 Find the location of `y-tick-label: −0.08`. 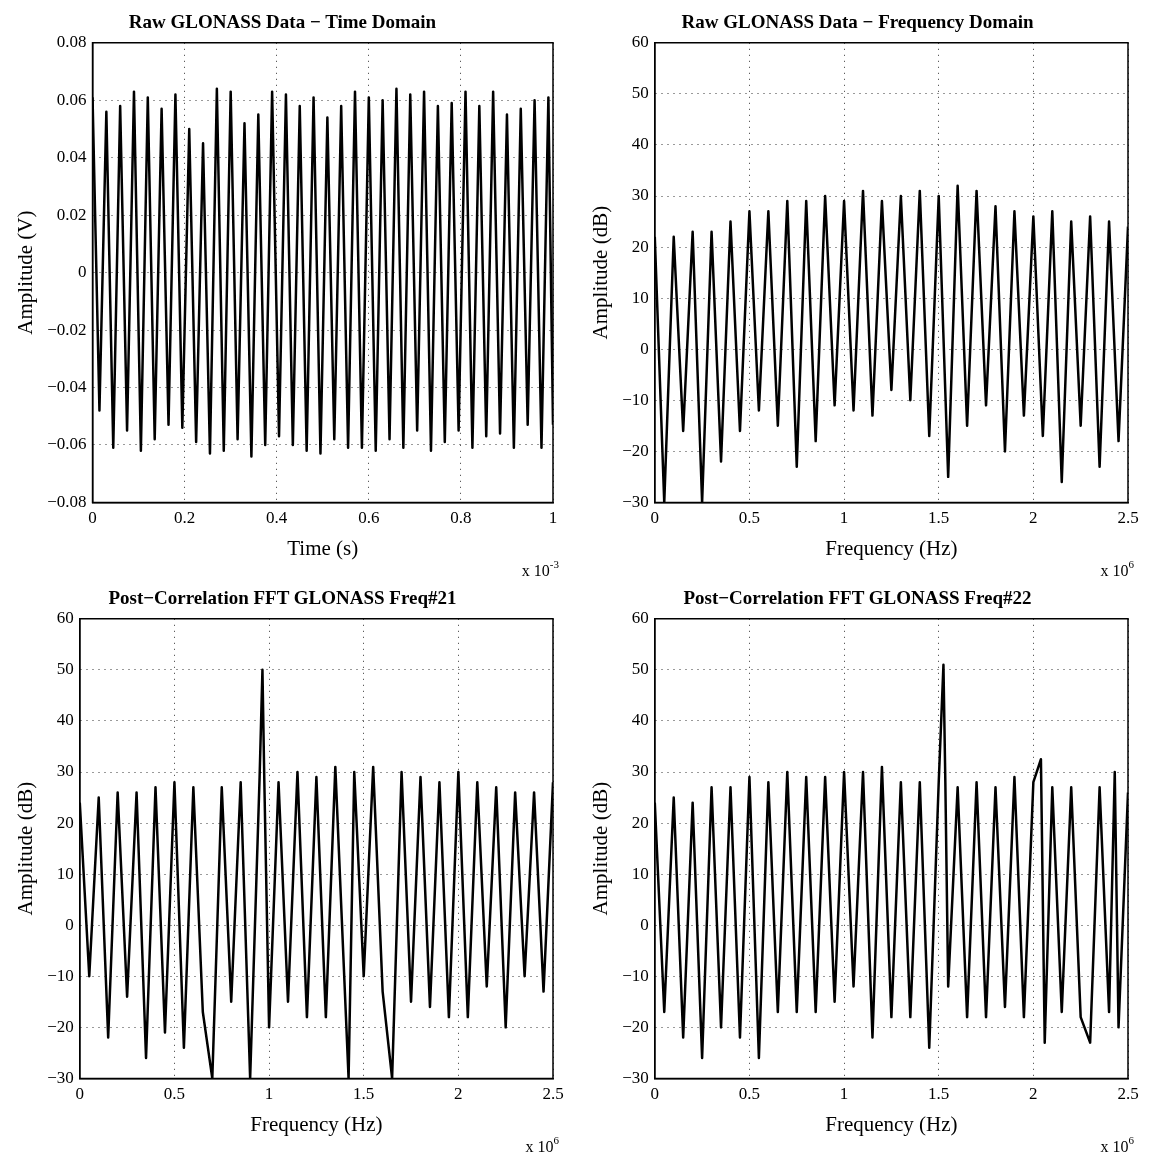

y-tick-label: −0.08 is located at coordinates (67, 501).